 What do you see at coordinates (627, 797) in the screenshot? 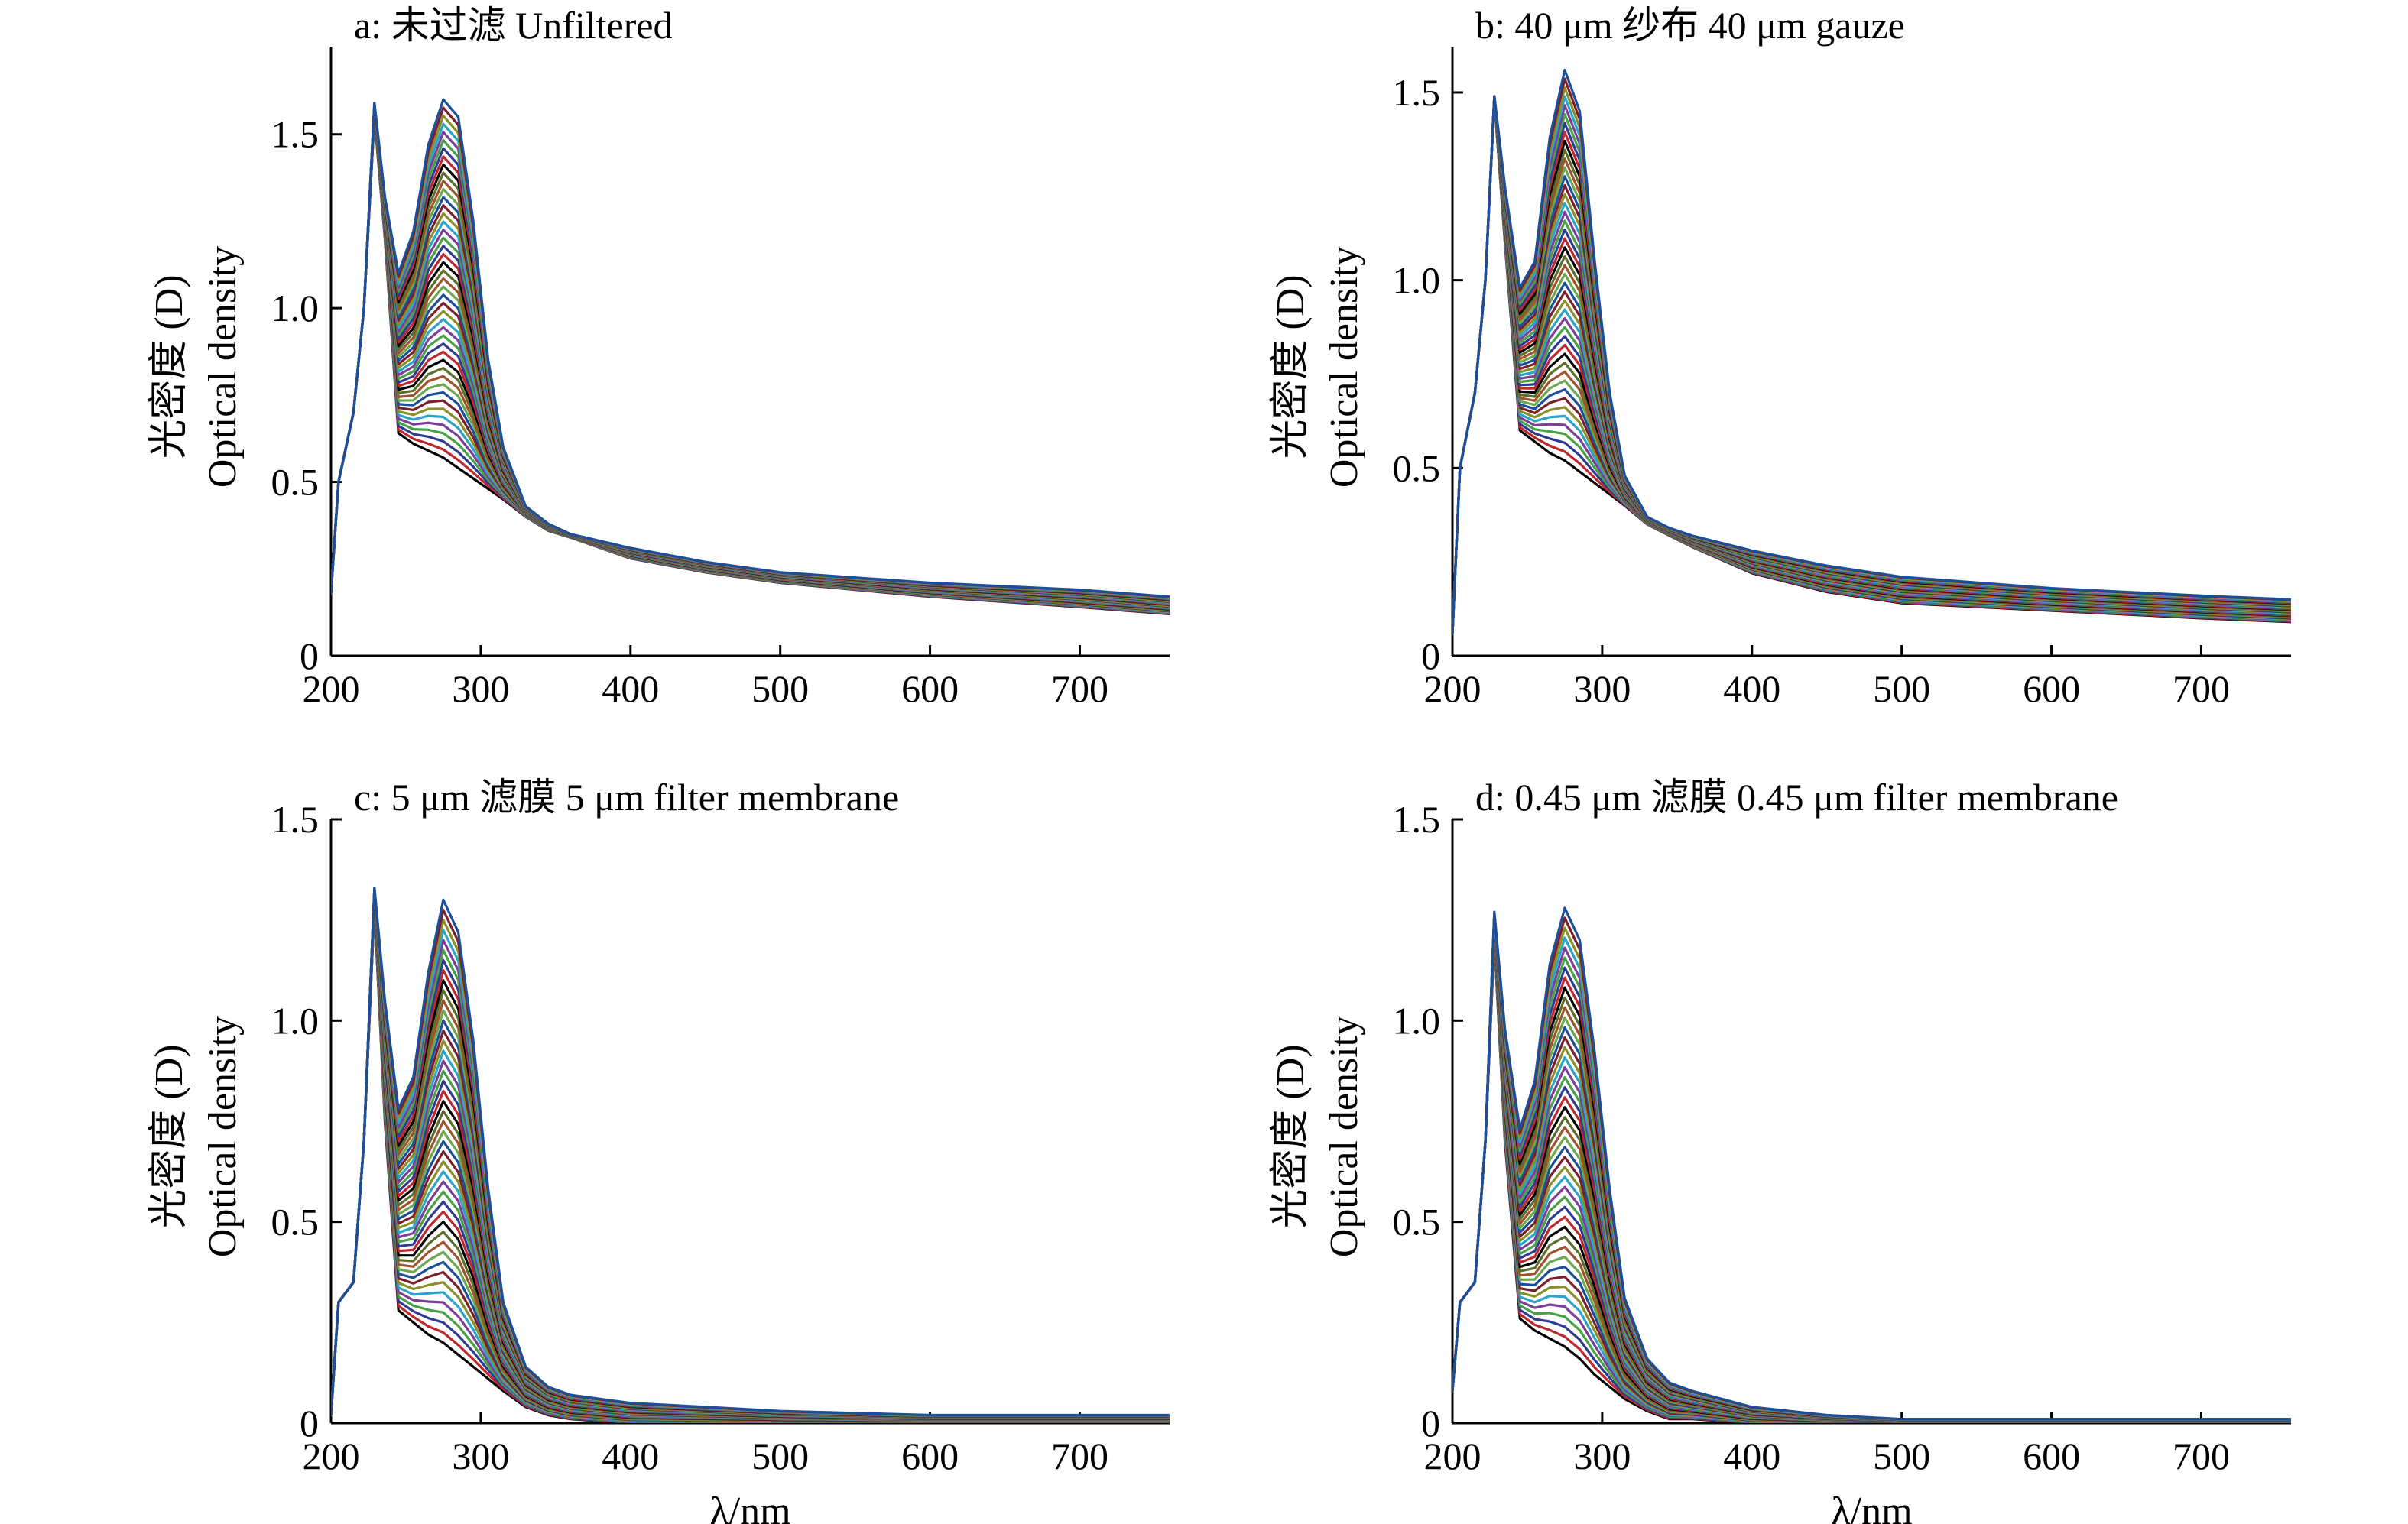
I see `panel-title: c: 5 μm 滤膜 5 μm filter membrane` at bounding box center [627, 797].